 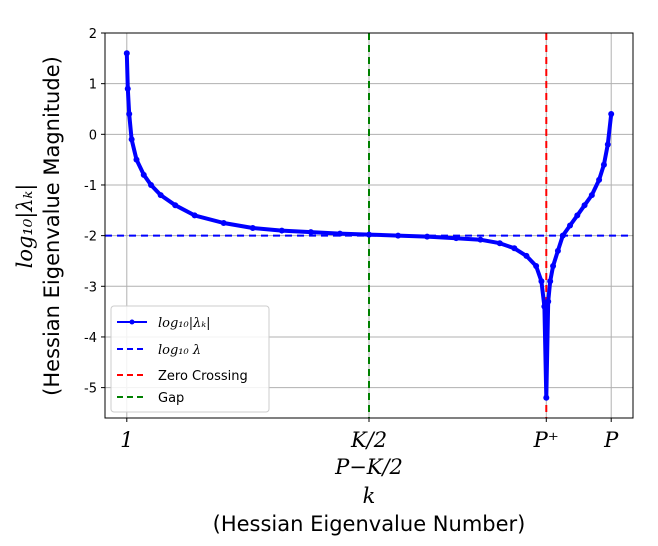 What do you see at coordinates (611, 440) in the screenshot?
I see `x-tick-label: P` at bounding box center [611, 440].